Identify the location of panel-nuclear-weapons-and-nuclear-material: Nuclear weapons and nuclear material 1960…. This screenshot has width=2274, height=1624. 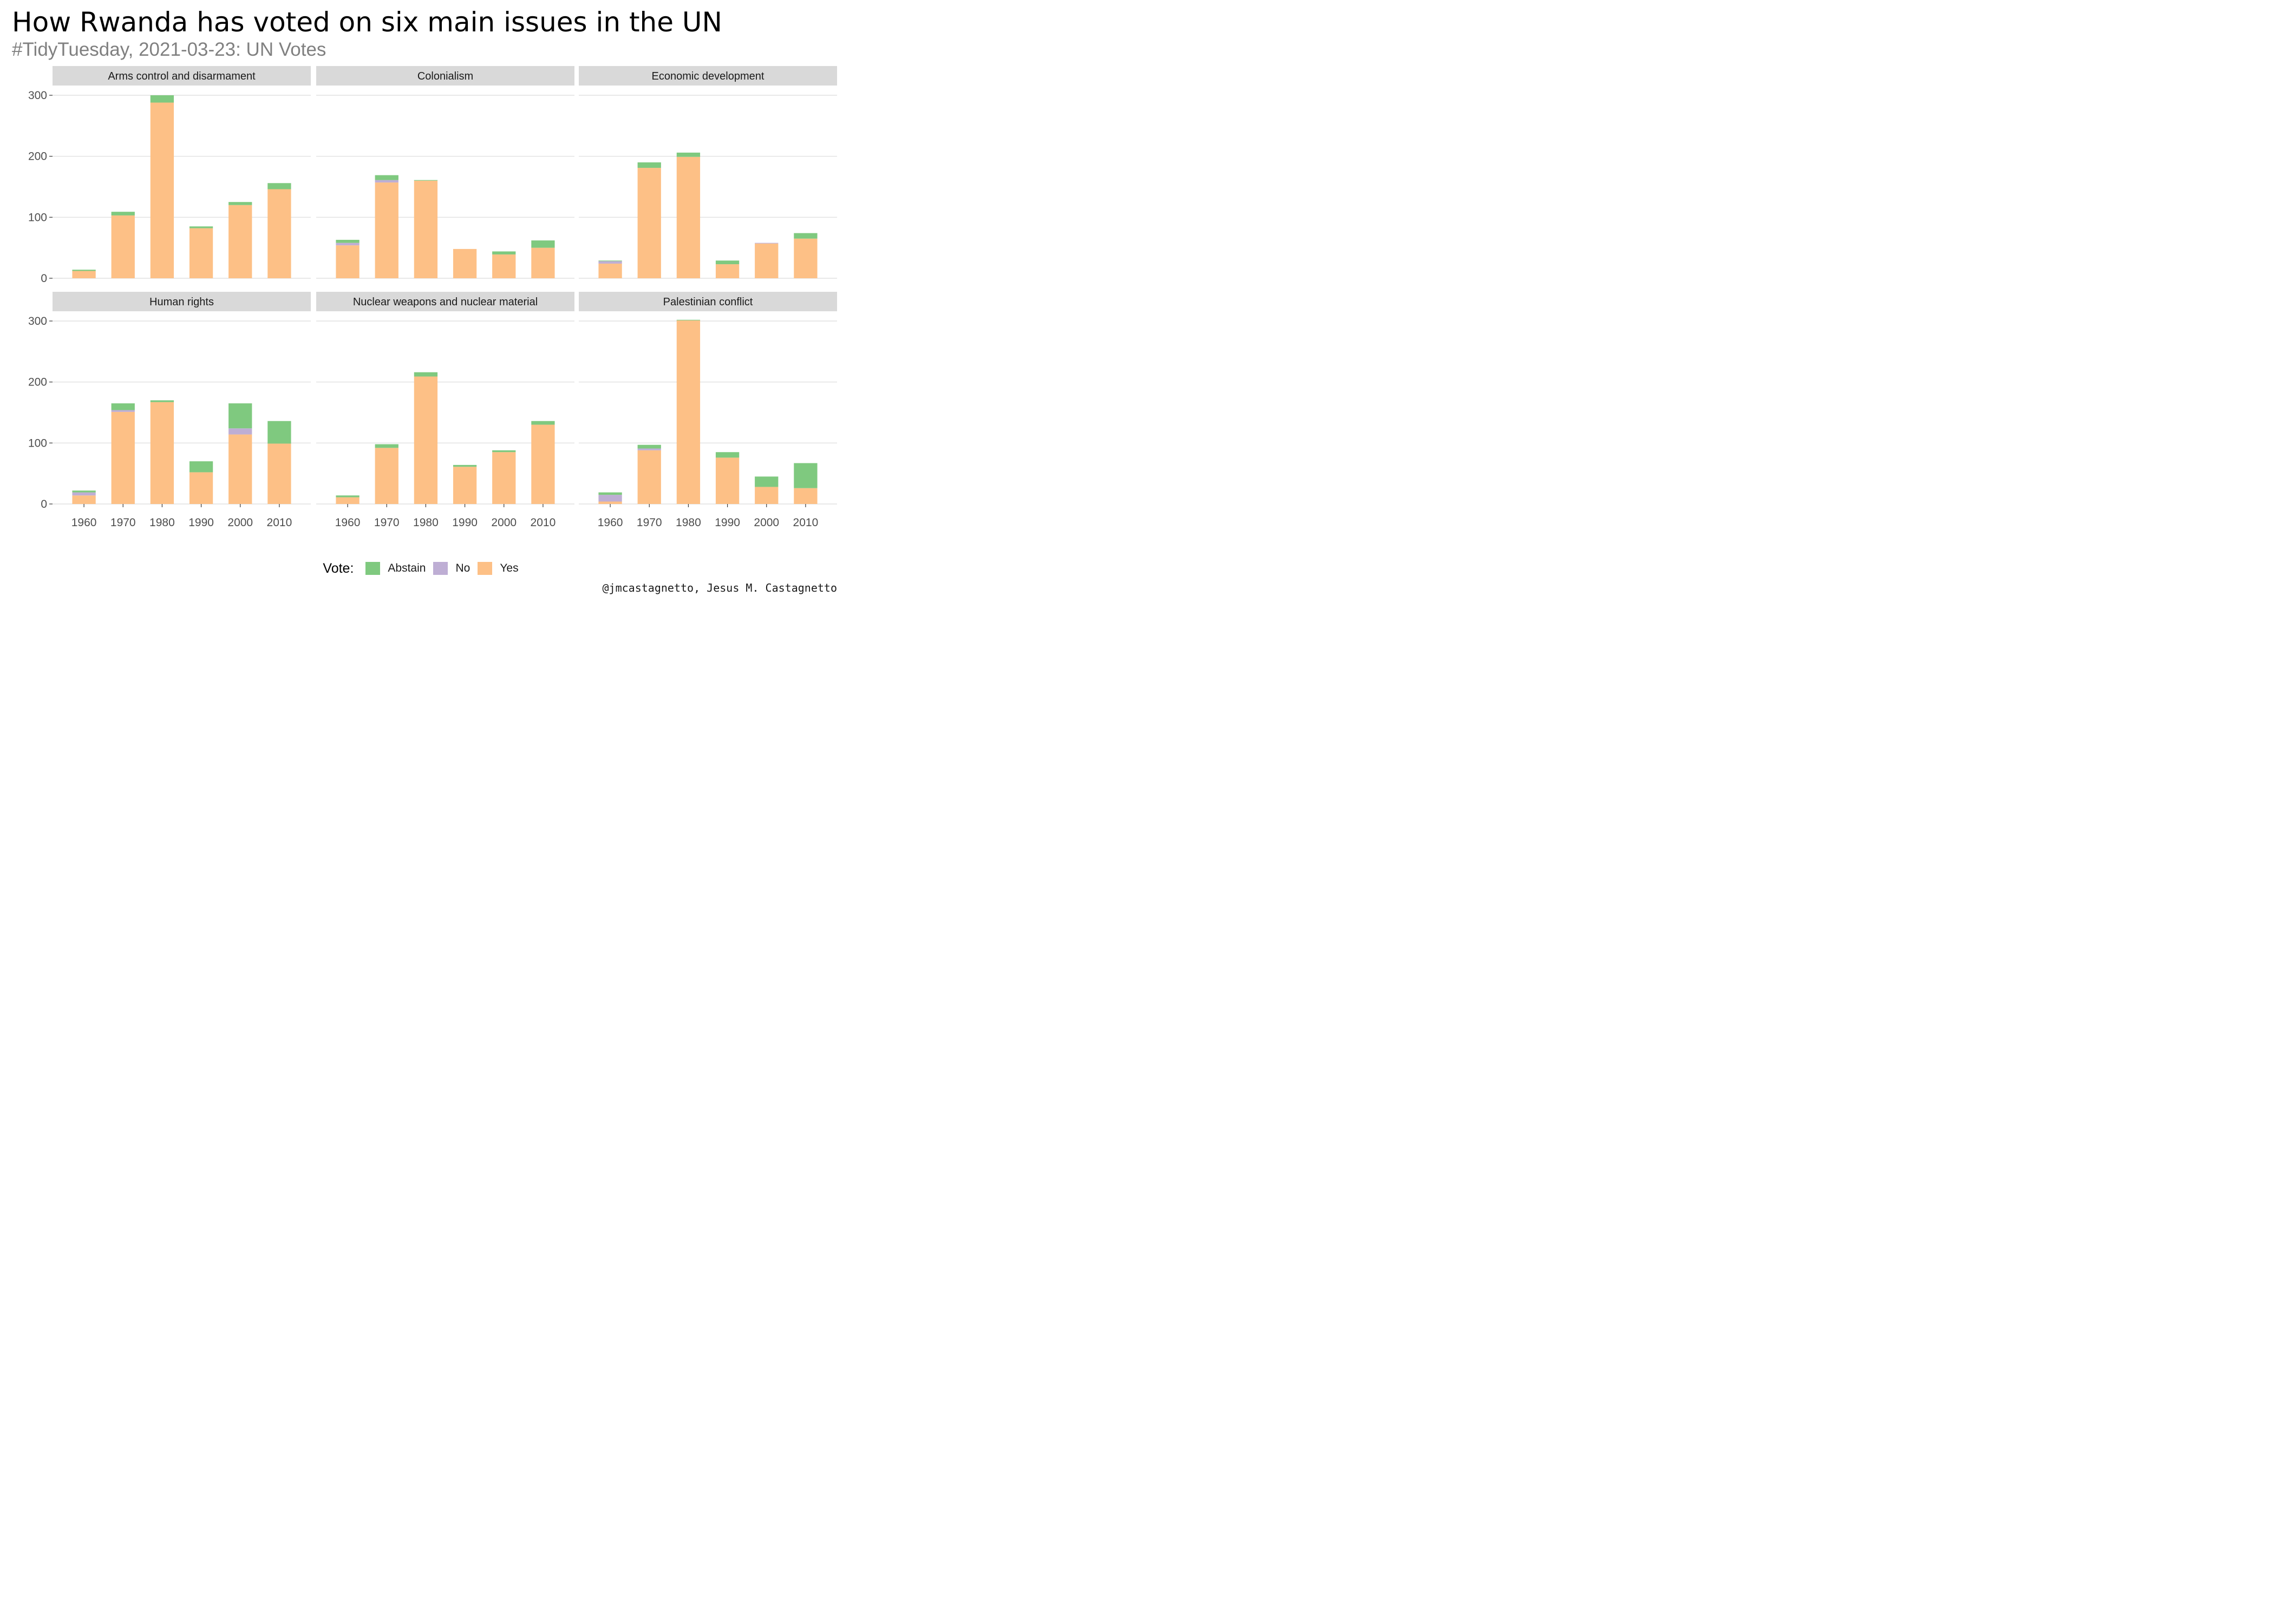
(445, 410).